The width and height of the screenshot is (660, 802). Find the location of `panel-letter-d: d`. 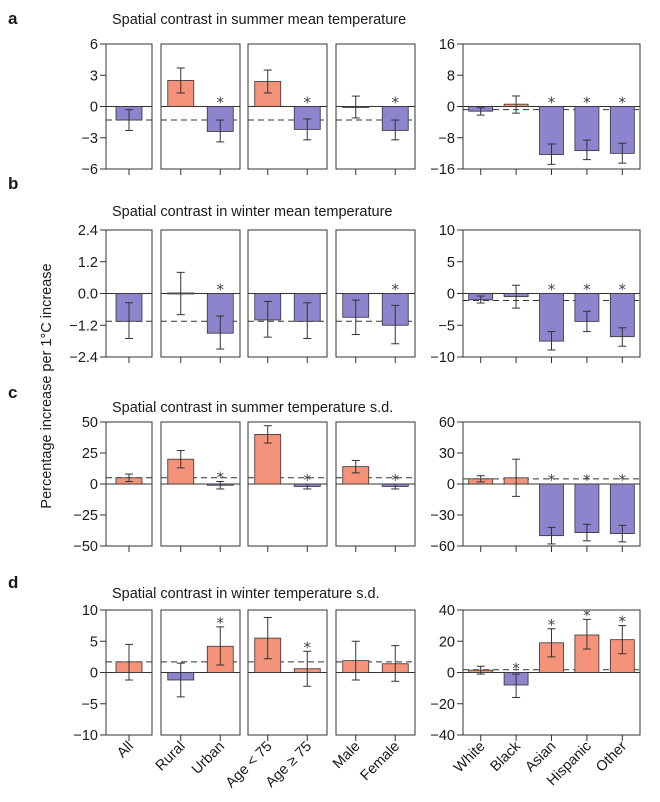

panel-letter-d: d is located at coordinates (13, 582).